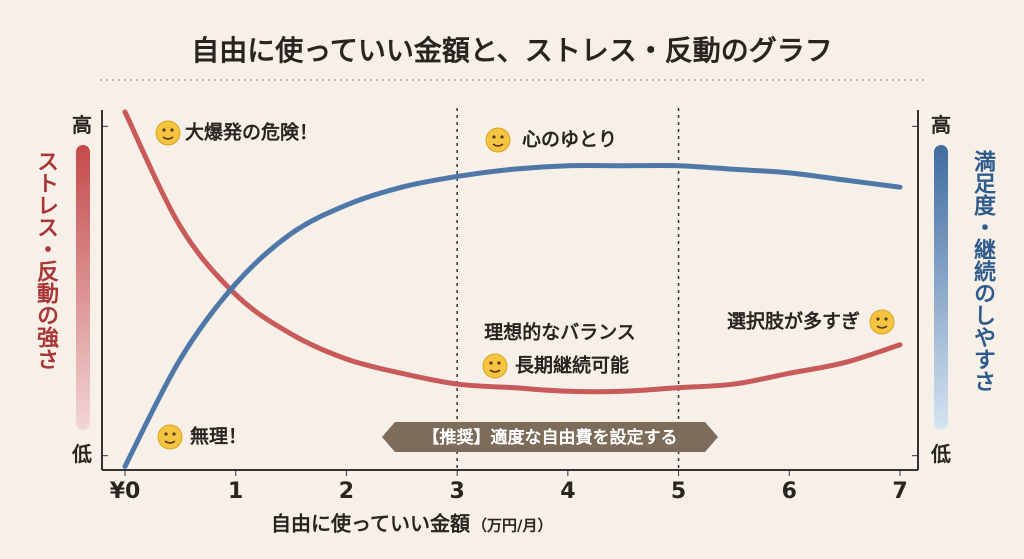 Image resolution: width=1024 pixels, height=559 pixels. I want to click on annotation: 長期継続可能, so click(572, 365).